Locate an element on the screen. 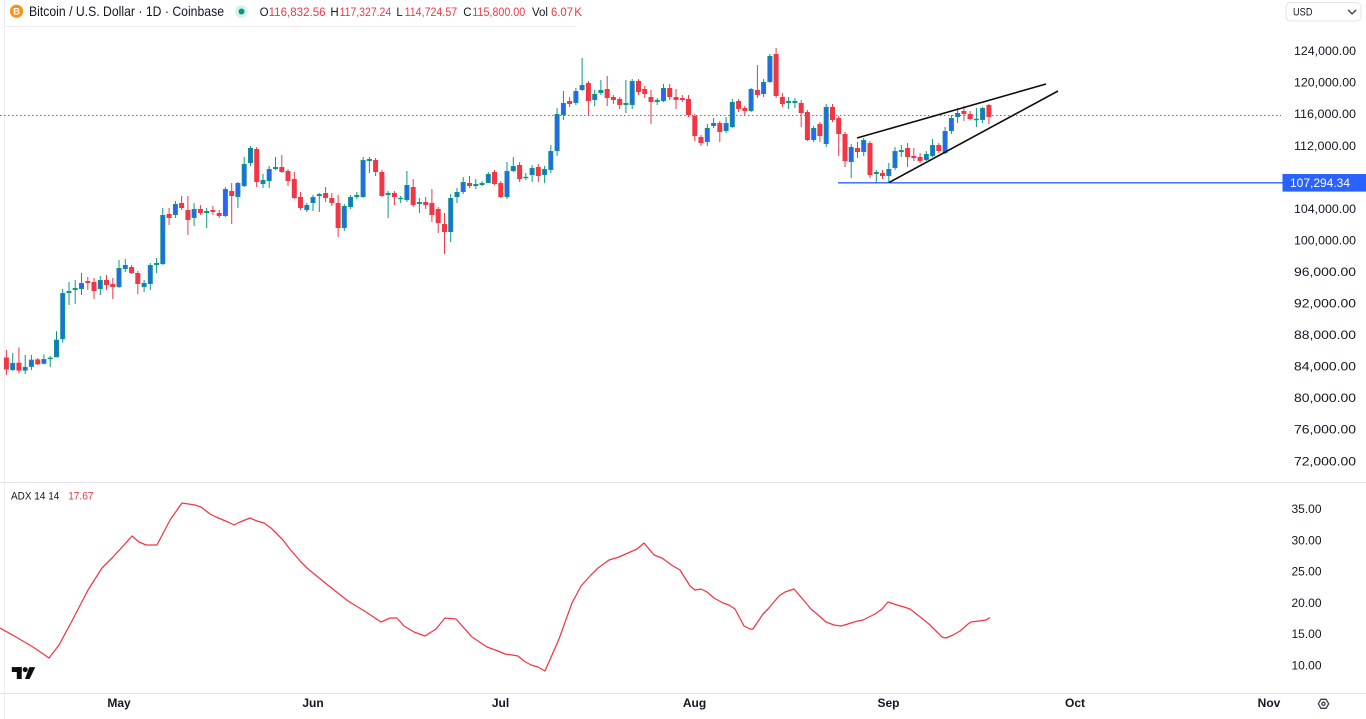 The width and height of the screenshot is (1366, 719). svg-text: 124,000.00 is located at coordinates (1325, 51).